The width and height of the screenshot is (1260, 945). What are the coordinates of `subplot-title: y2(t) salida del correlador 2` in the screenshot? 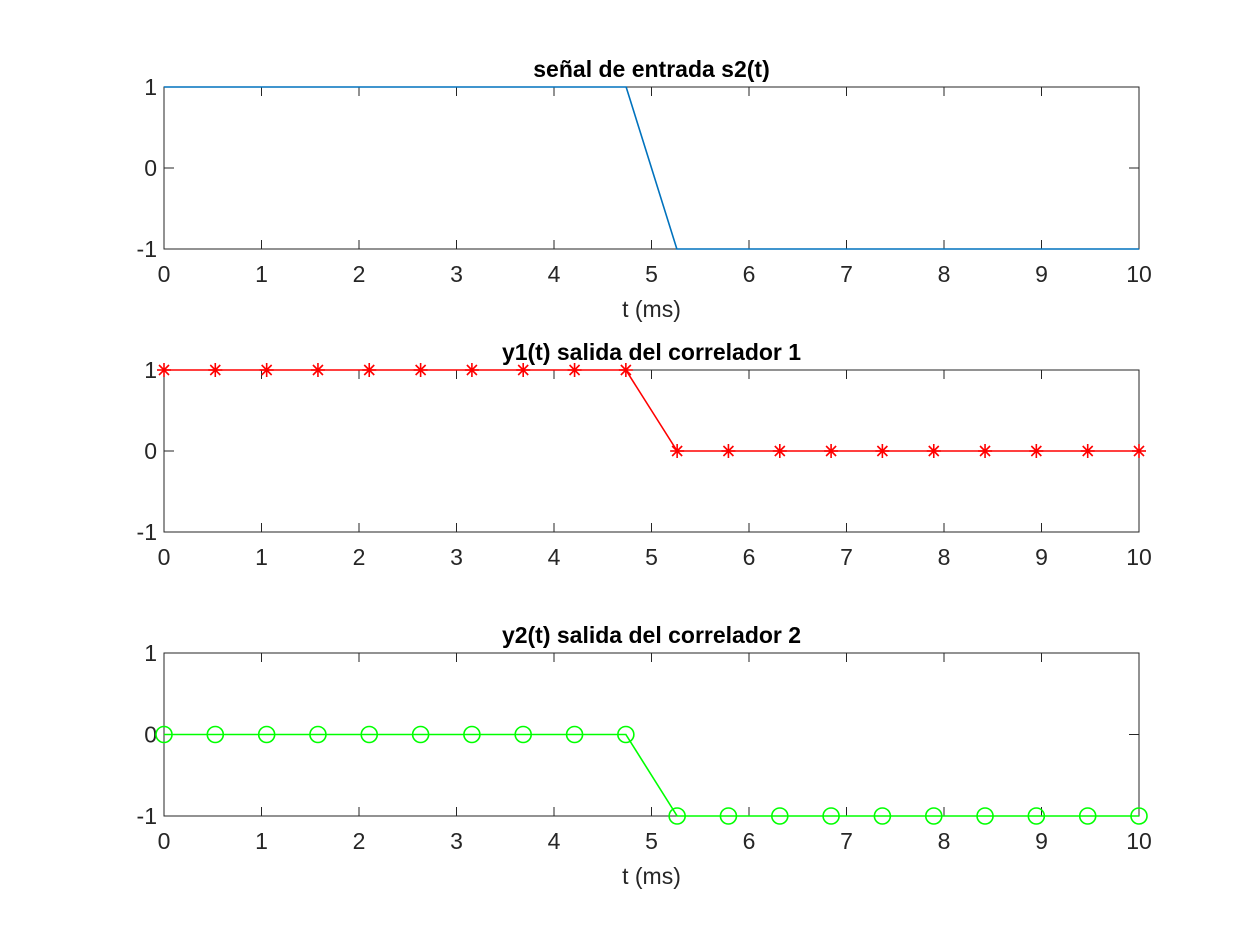 It's located at (651, 635).